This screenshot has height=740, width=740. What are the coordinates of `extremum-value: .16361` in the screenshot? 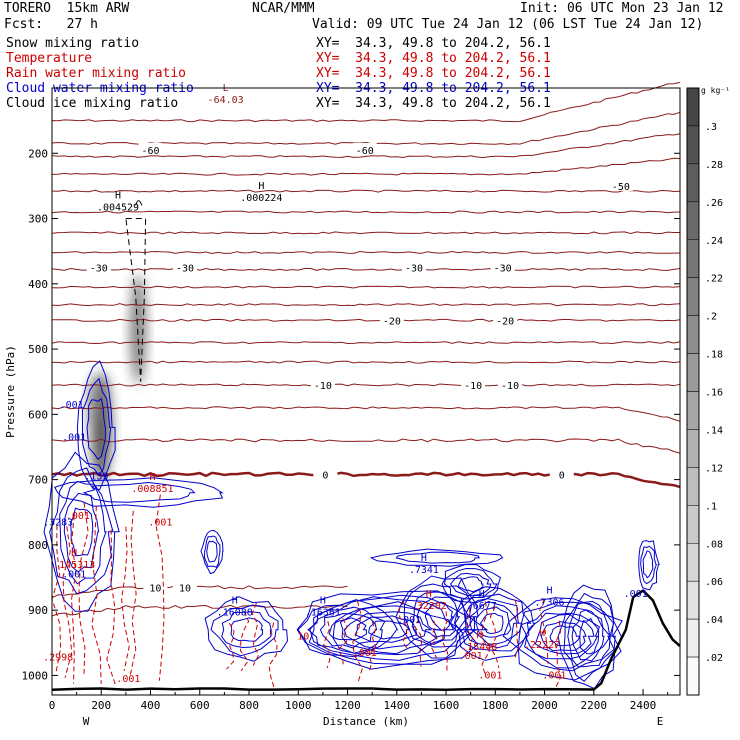 It's located at (323, 612).